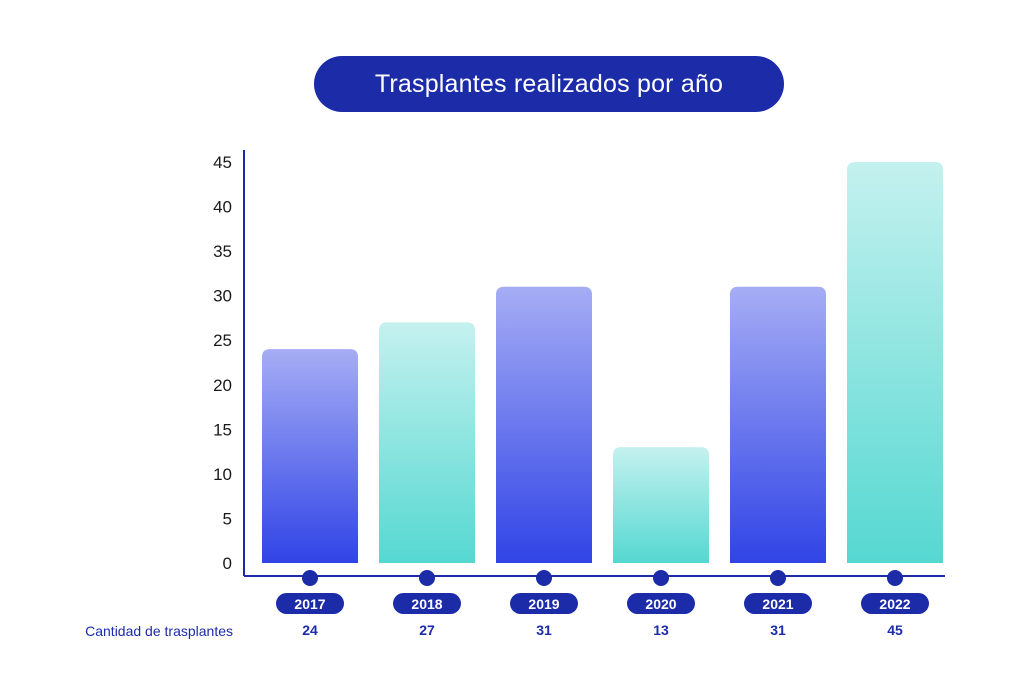 The image size is (1024, 696). Describe the element at coordinates (227, 563) in the screenshot. I see `y-tick-label: 0` at that location.